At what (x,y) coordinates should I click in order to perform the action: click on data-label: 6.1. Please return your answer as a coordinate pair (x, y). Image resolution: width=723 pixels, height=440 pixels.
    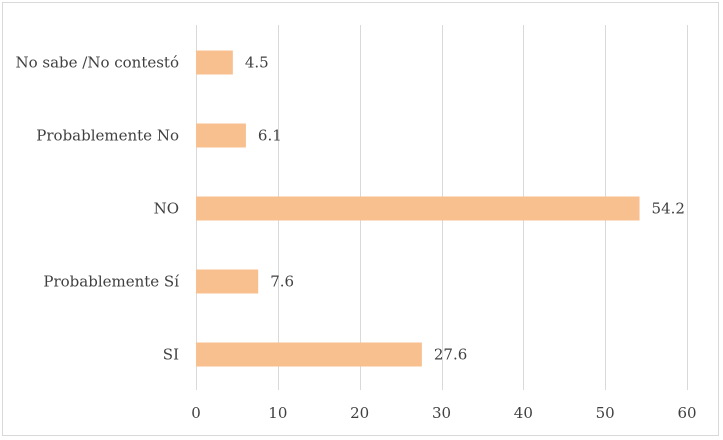
    Looking at the image, I should click on (270, 136).